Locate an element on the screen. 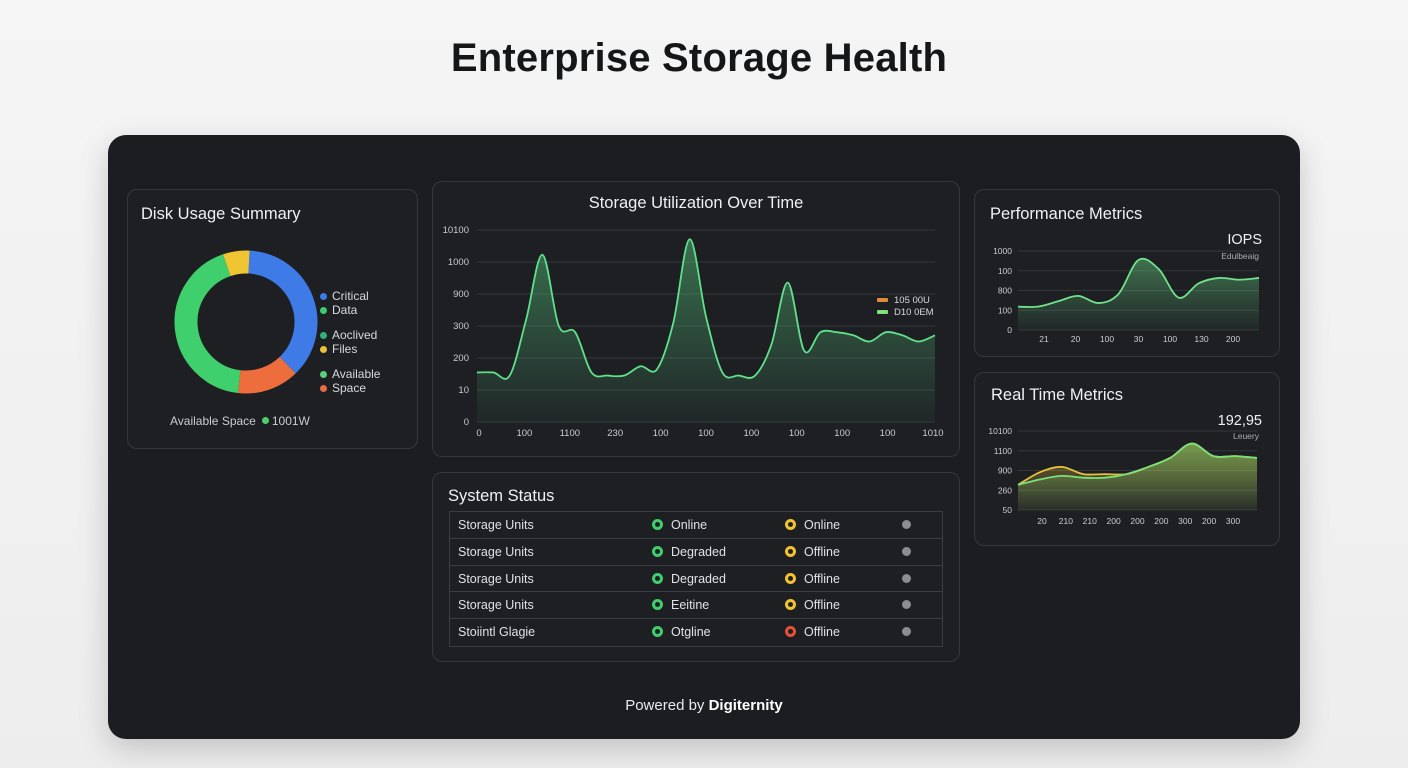 The image size is (1408, 768). y-tick-label: 1000 is located at coordinates (458, 262).